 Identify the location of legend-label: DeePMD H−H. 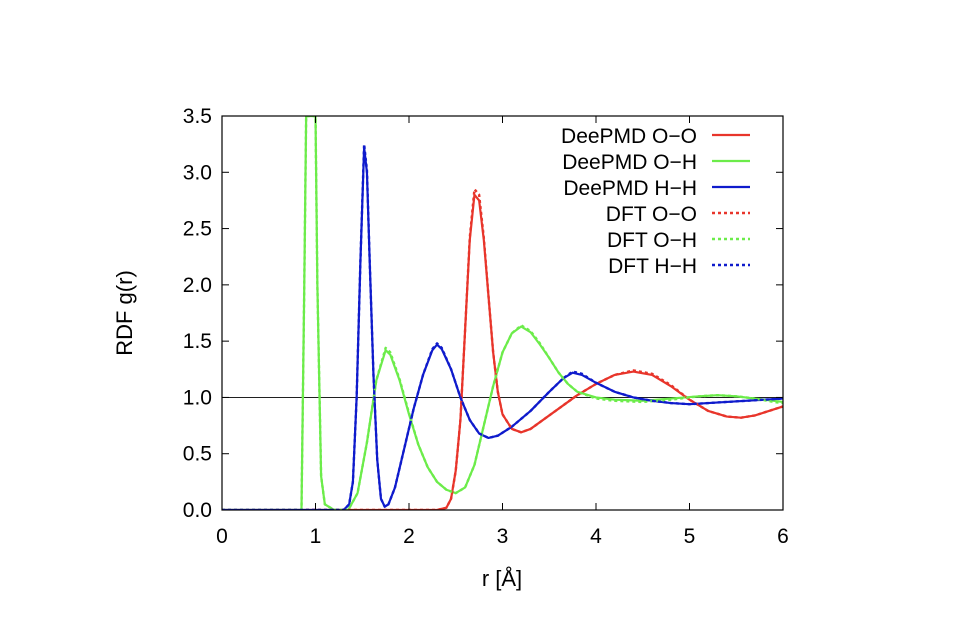
(630, 188).